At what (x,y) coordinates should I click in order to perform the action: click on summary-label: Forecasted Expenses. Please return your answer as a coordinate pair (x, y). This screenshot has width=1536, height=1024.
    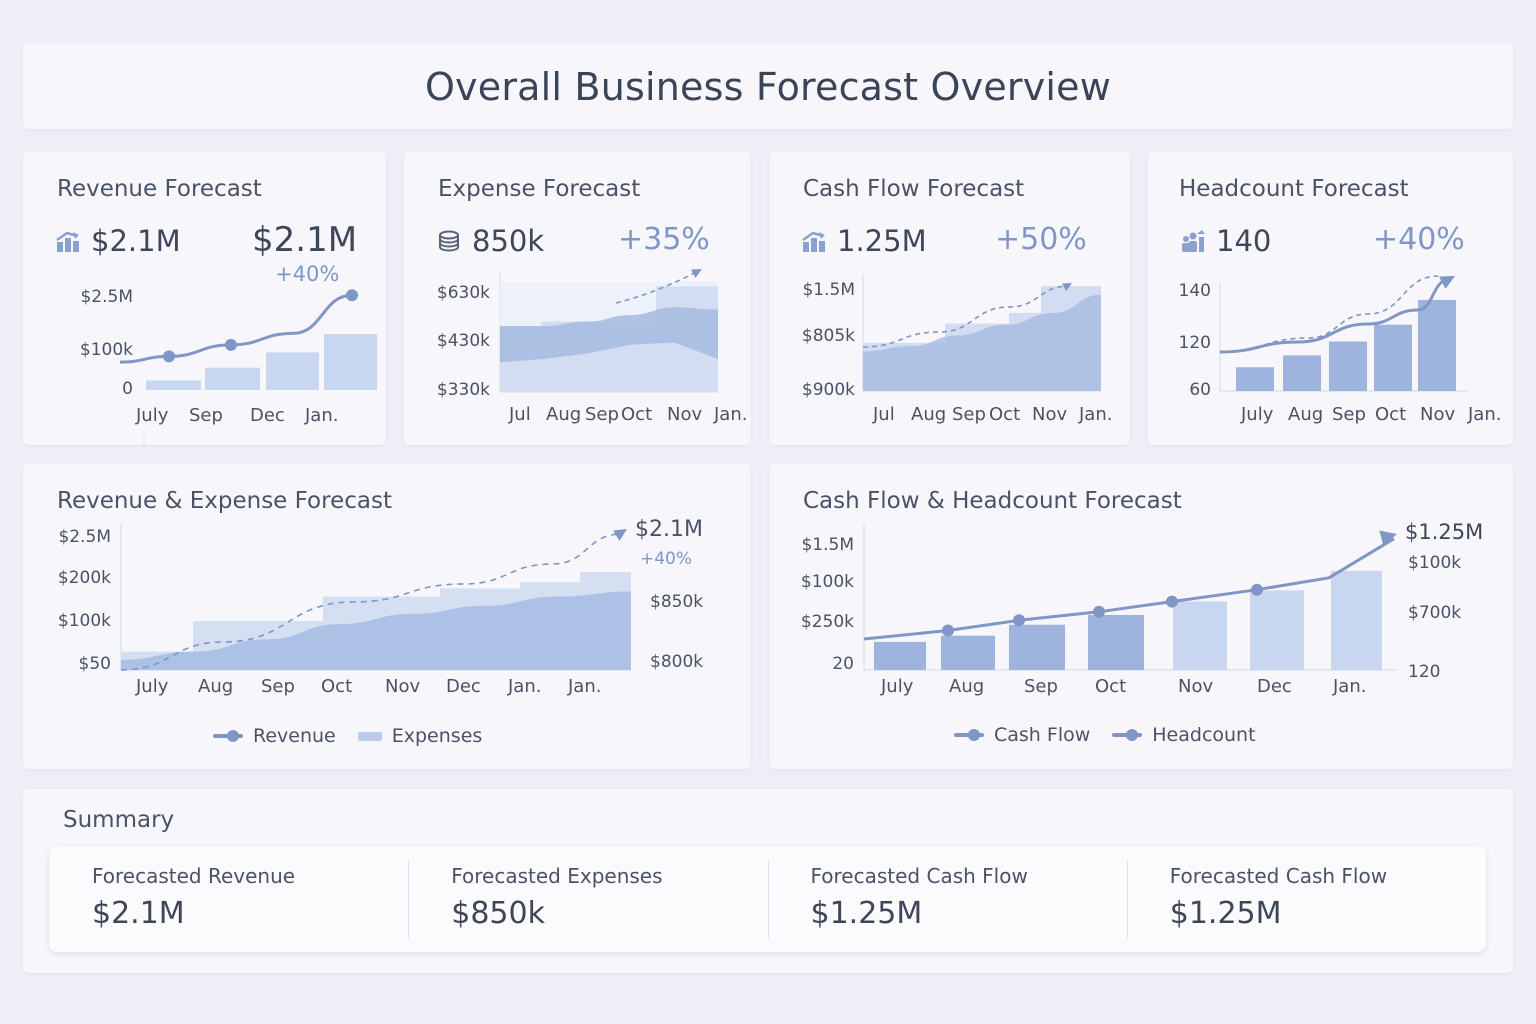
    Looking at the image, I should click on (557, 876).